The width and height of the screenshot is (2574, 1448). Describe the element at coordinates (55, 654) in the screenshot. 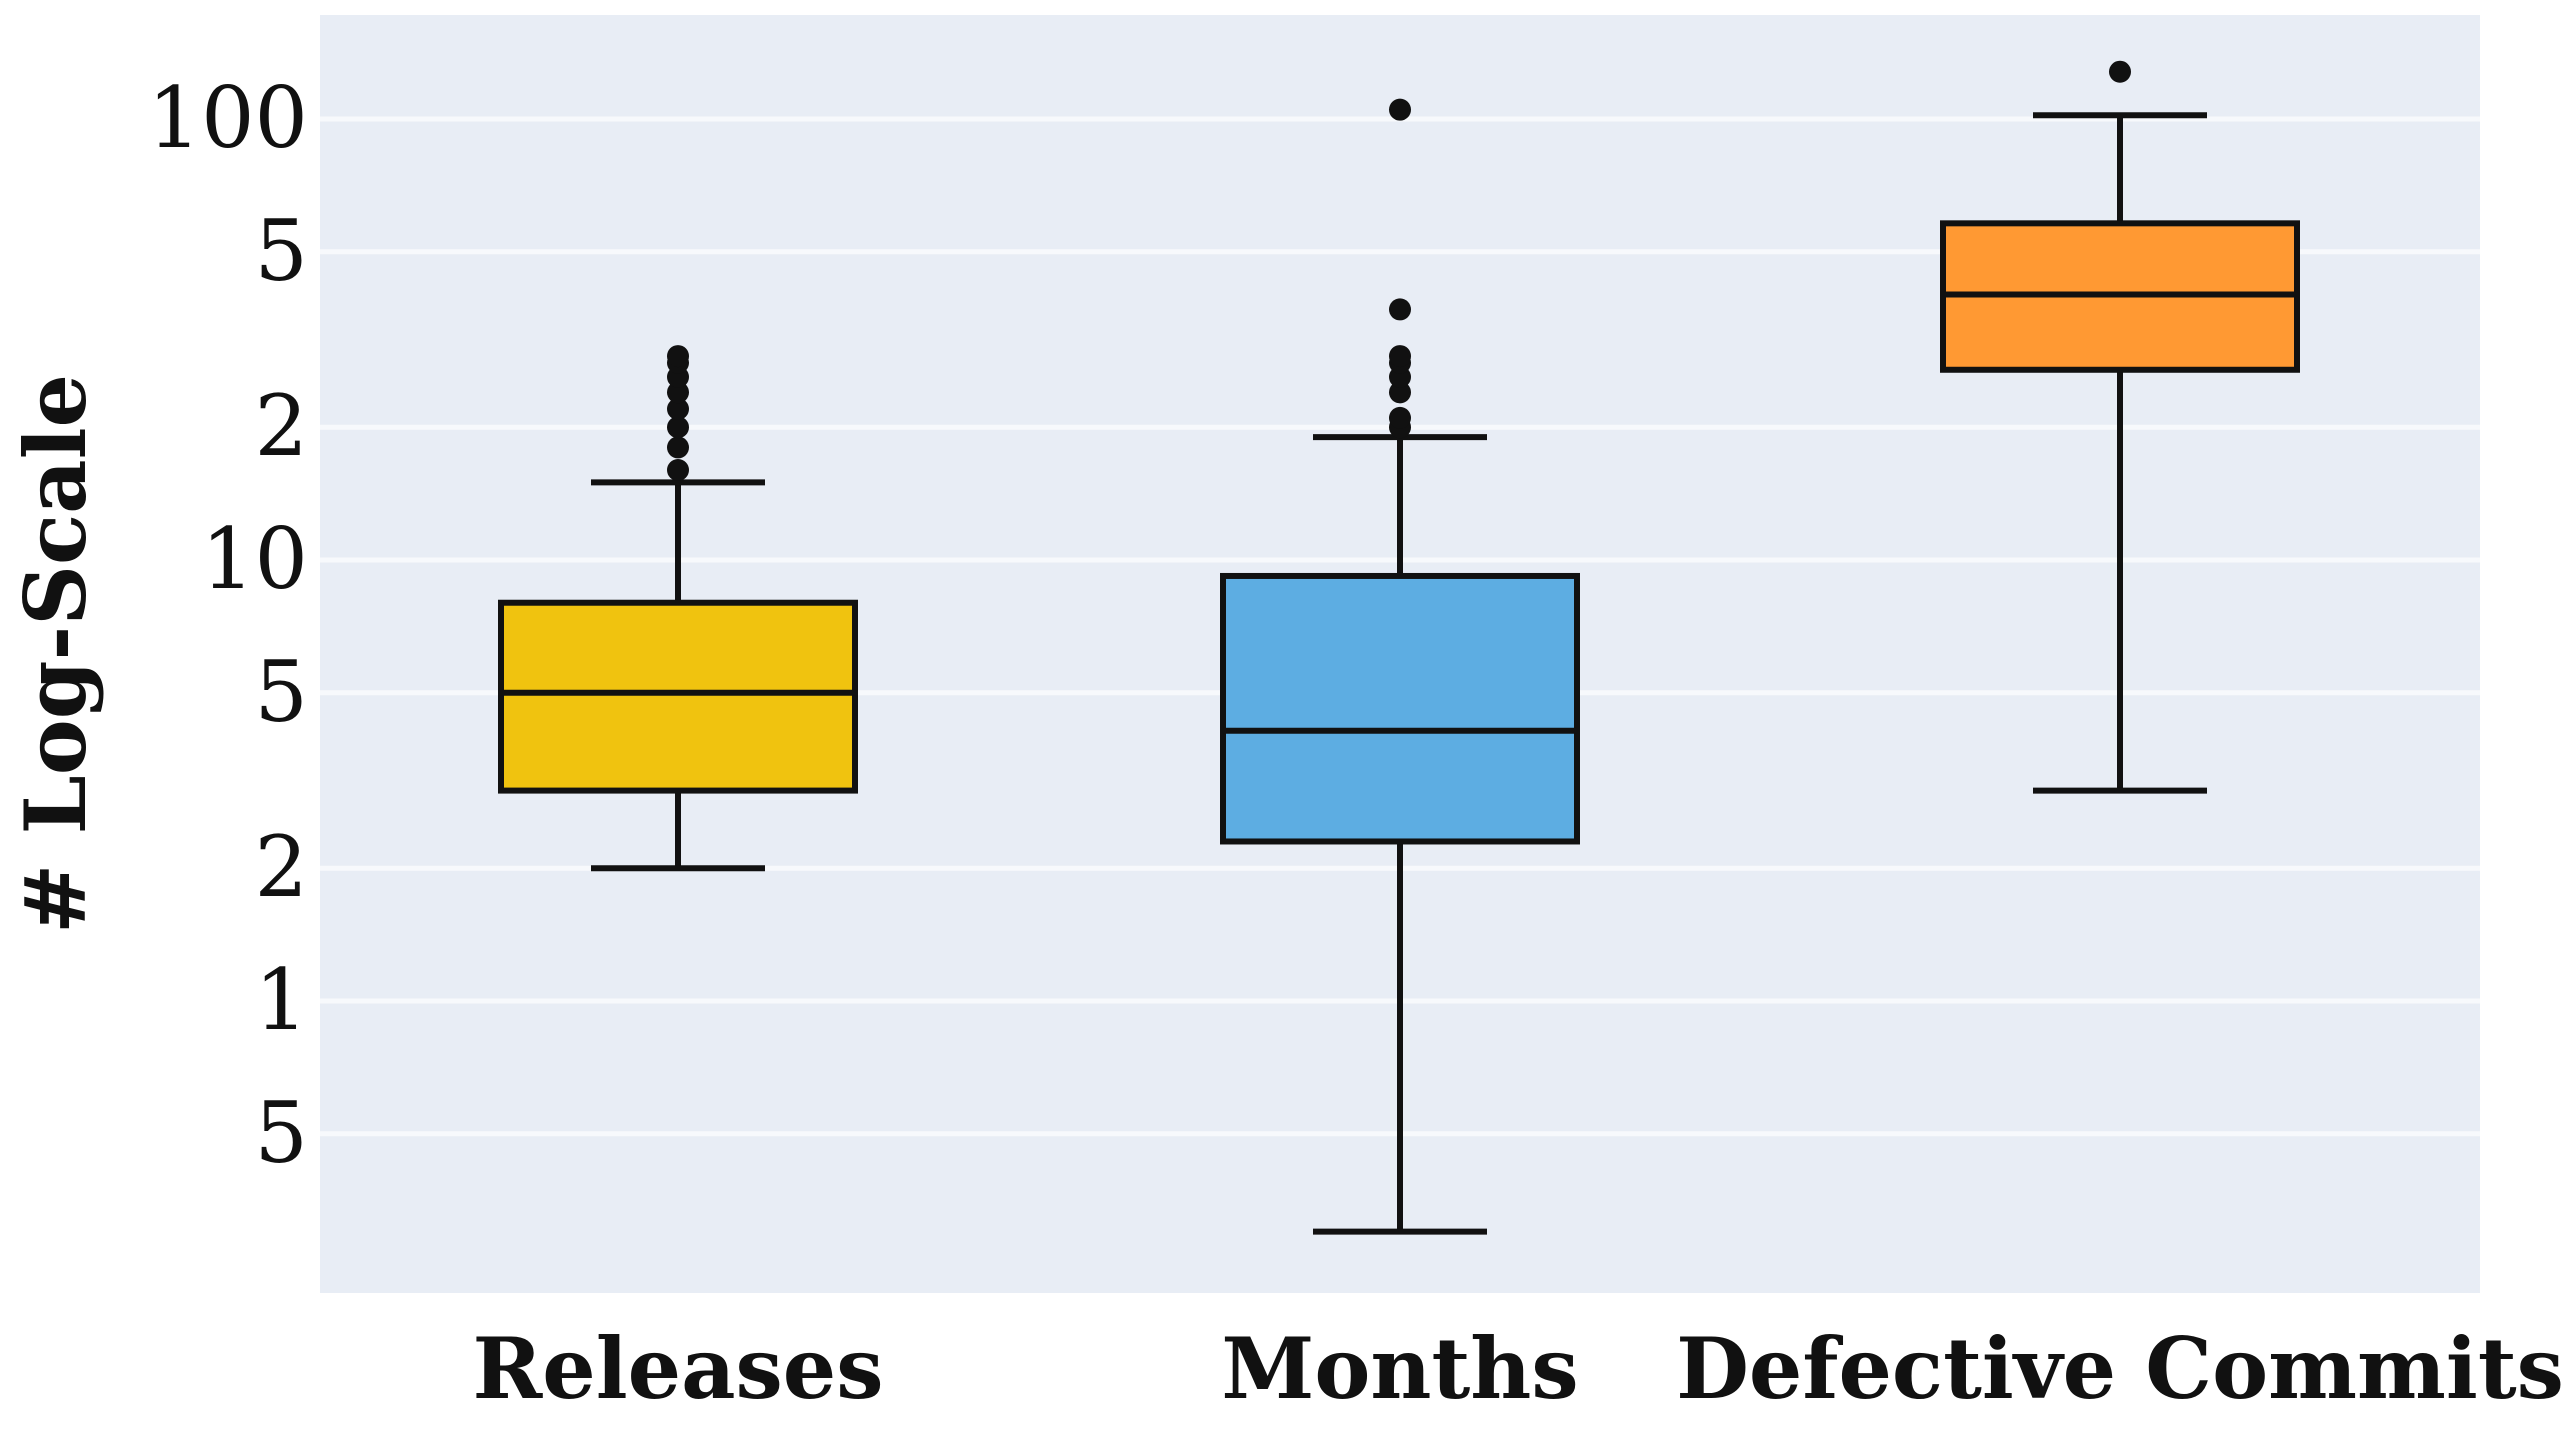

I see `y-axis-title: # Log-Scale` at that location.